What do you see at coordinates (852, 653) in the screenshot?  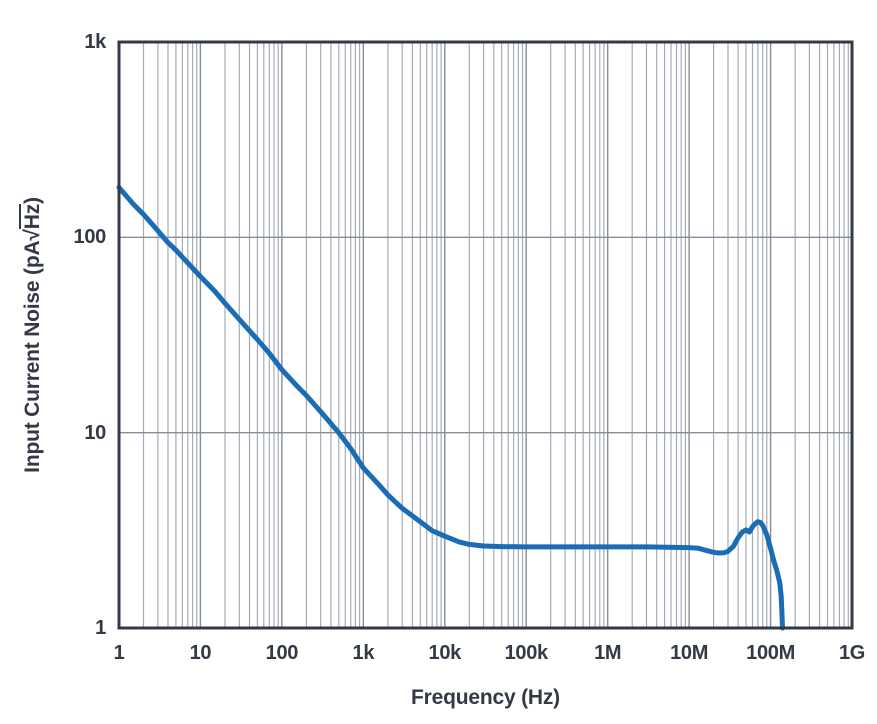 I see `x-tick-label-1G: 1G` at bounding box center [852, 653].